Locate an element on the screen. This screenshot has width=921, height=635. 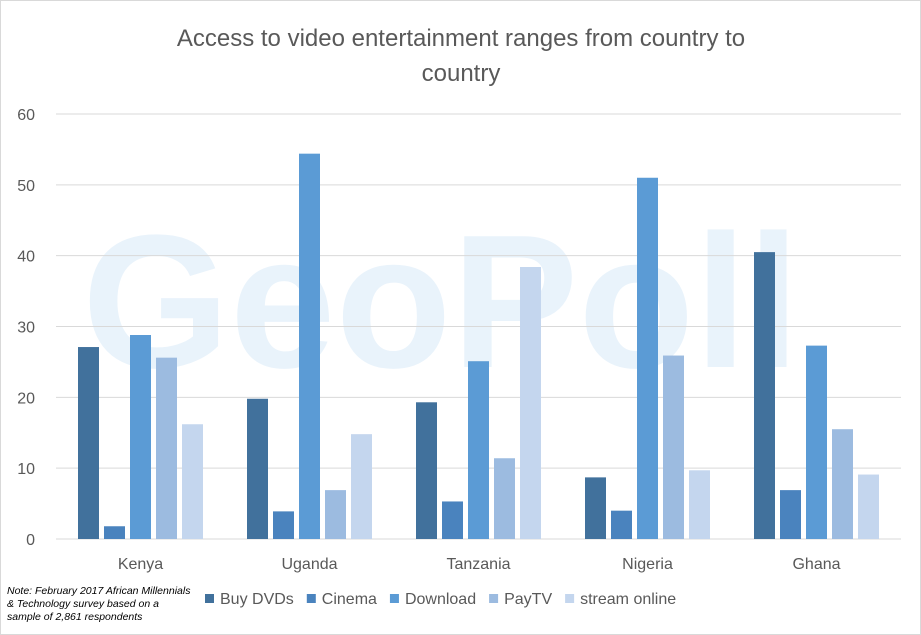
y-tick-label-60: 60 is located at coordinates (26, 115).